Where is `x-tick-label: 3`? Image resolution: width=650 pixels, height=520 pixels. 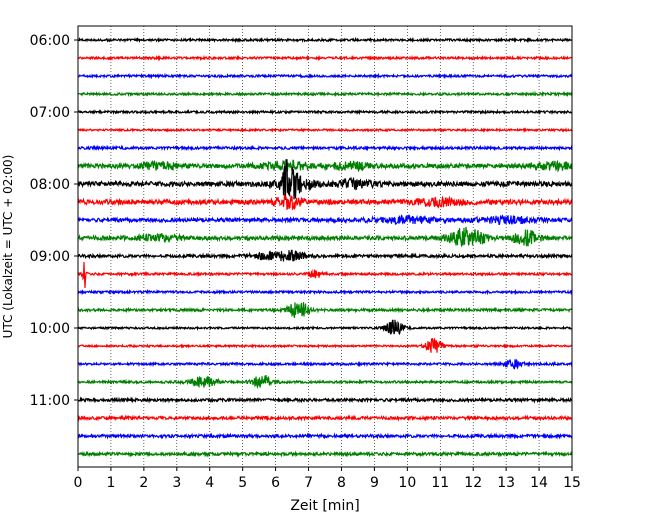
x-tick-label: 3 is located at coordinates (176, 483).